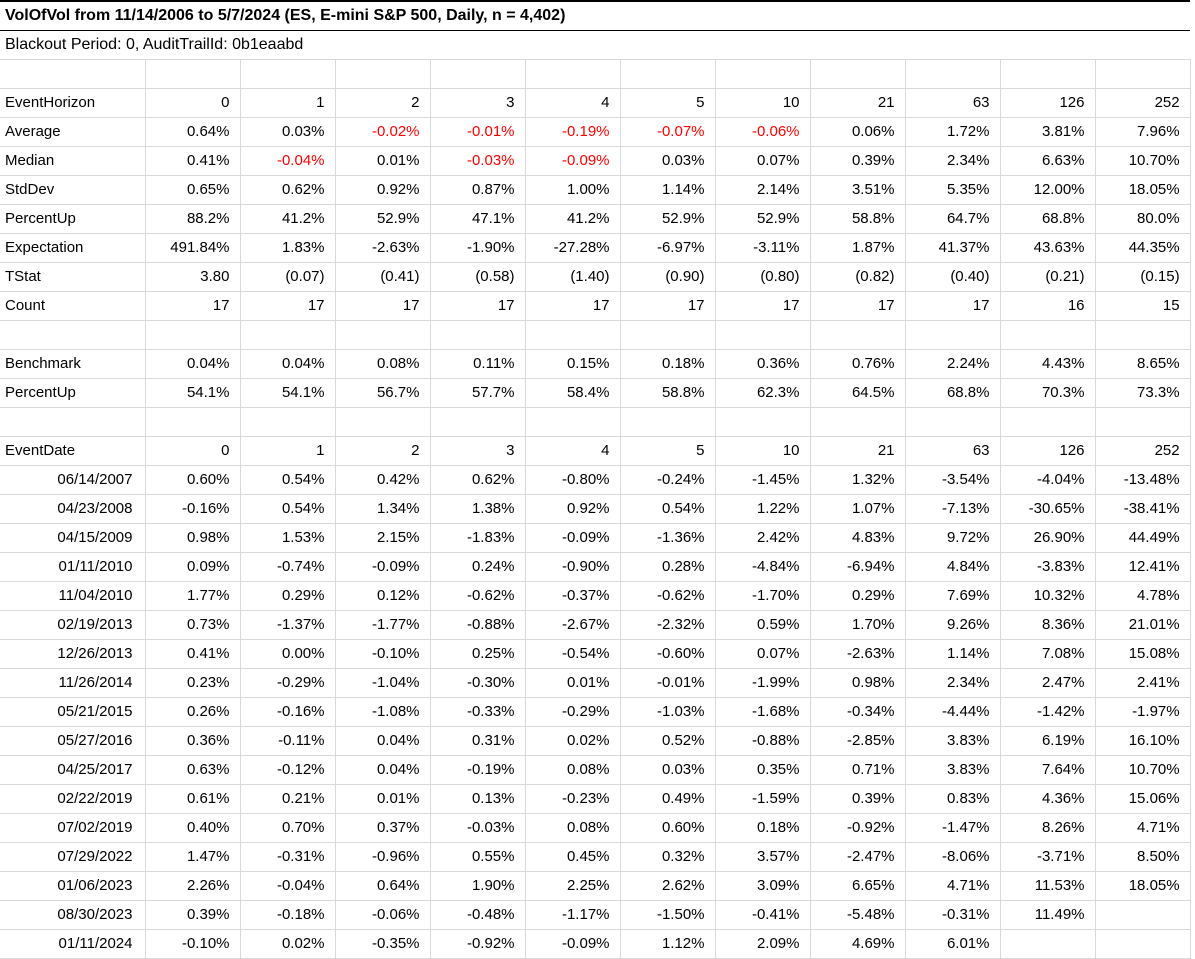 The width and height of the screenshot is (1195, 959). What do you see at coordinates (763, 683) in the screenshot?
I see `data-cell: -1.99%` at bounding box center [763, 683].